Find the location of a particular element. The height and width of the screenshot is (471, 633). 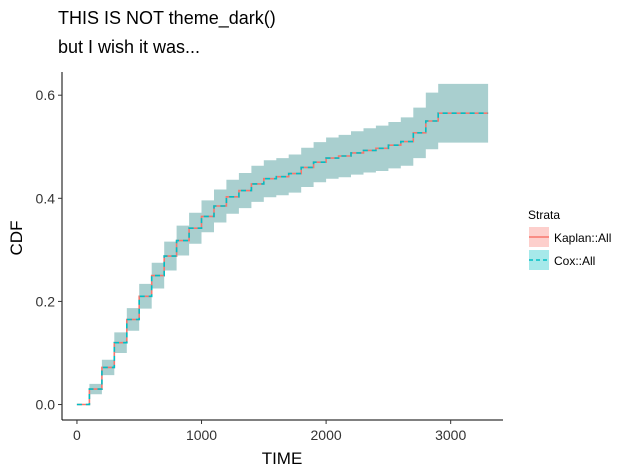

x-axis-title: TIME is located at coordinates (282, 458).